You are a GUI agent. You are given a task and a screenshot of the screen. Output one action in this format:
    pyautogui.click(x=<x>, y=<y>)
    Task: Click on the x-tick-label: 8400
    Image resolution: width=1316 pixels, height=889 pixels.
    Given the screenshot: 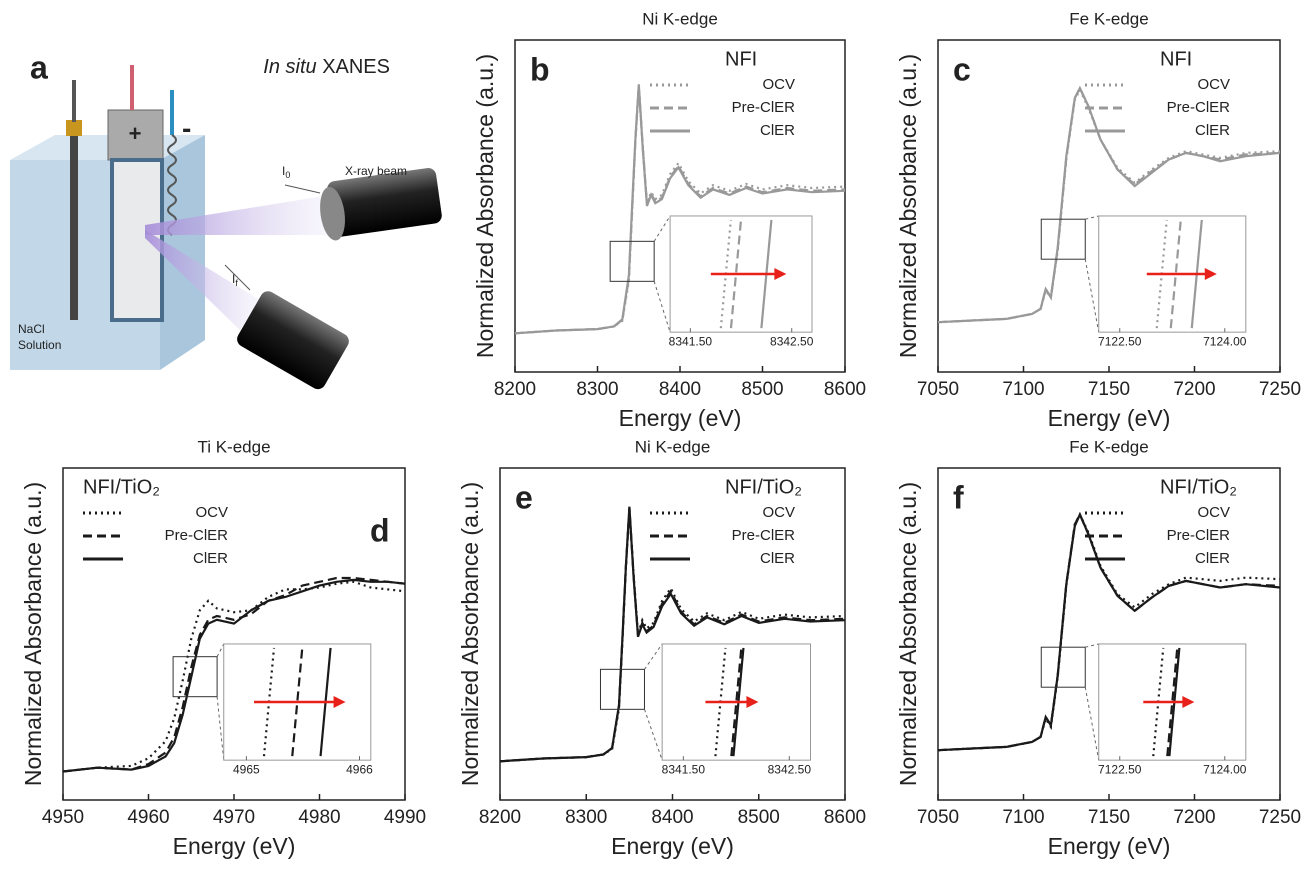 What is the action you would take?
    pyautogui.click(x=672, y=817)
    